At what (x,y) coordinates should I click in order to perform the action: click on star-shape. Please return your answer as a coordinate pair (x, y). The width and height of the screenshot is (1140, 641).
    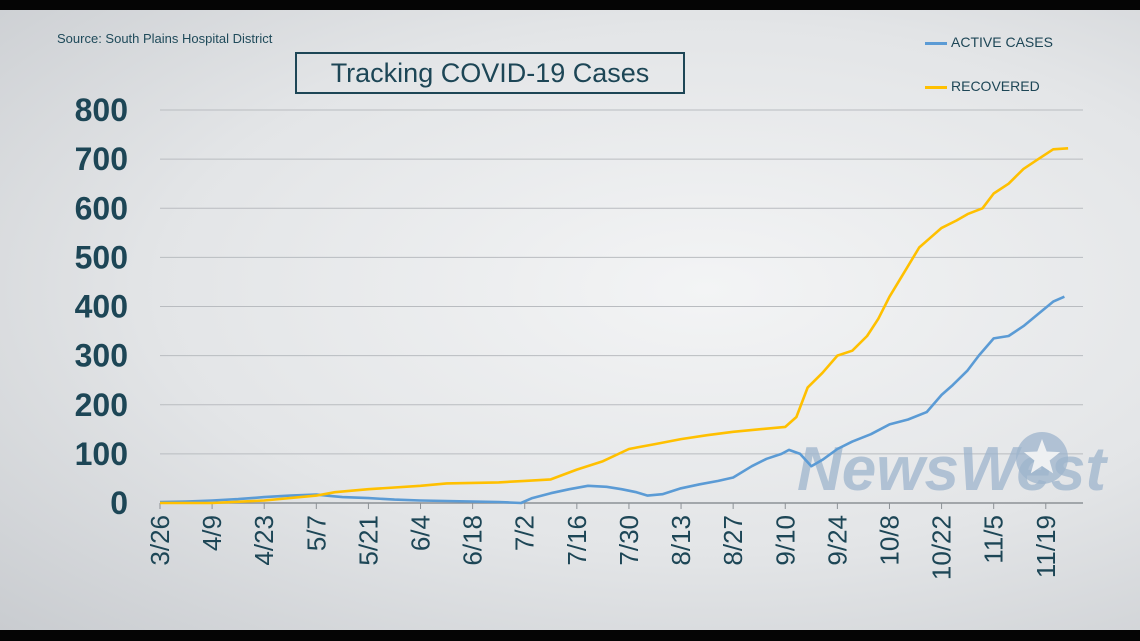
    Looking at the image, I should click on (1042, 456).